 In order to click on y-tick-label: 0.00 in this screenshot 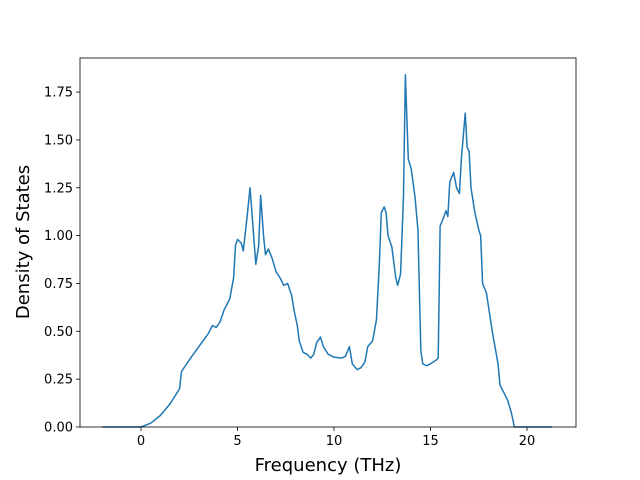, I will do `click(58, 428)`.